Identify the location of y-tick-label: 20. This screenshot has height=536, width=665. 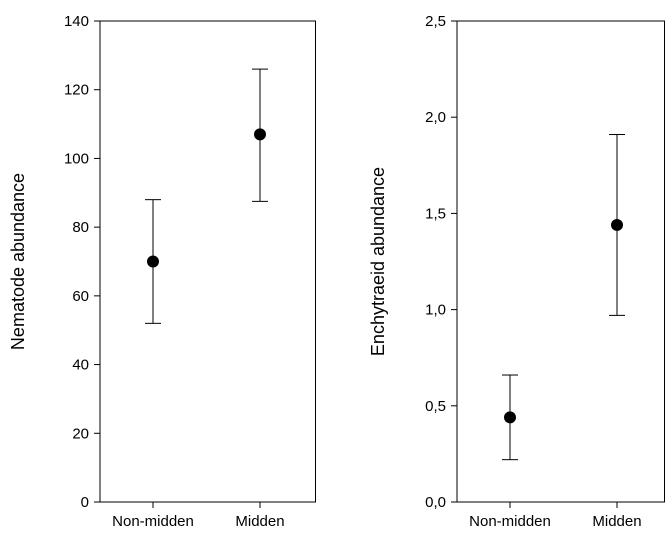
(80, 433).